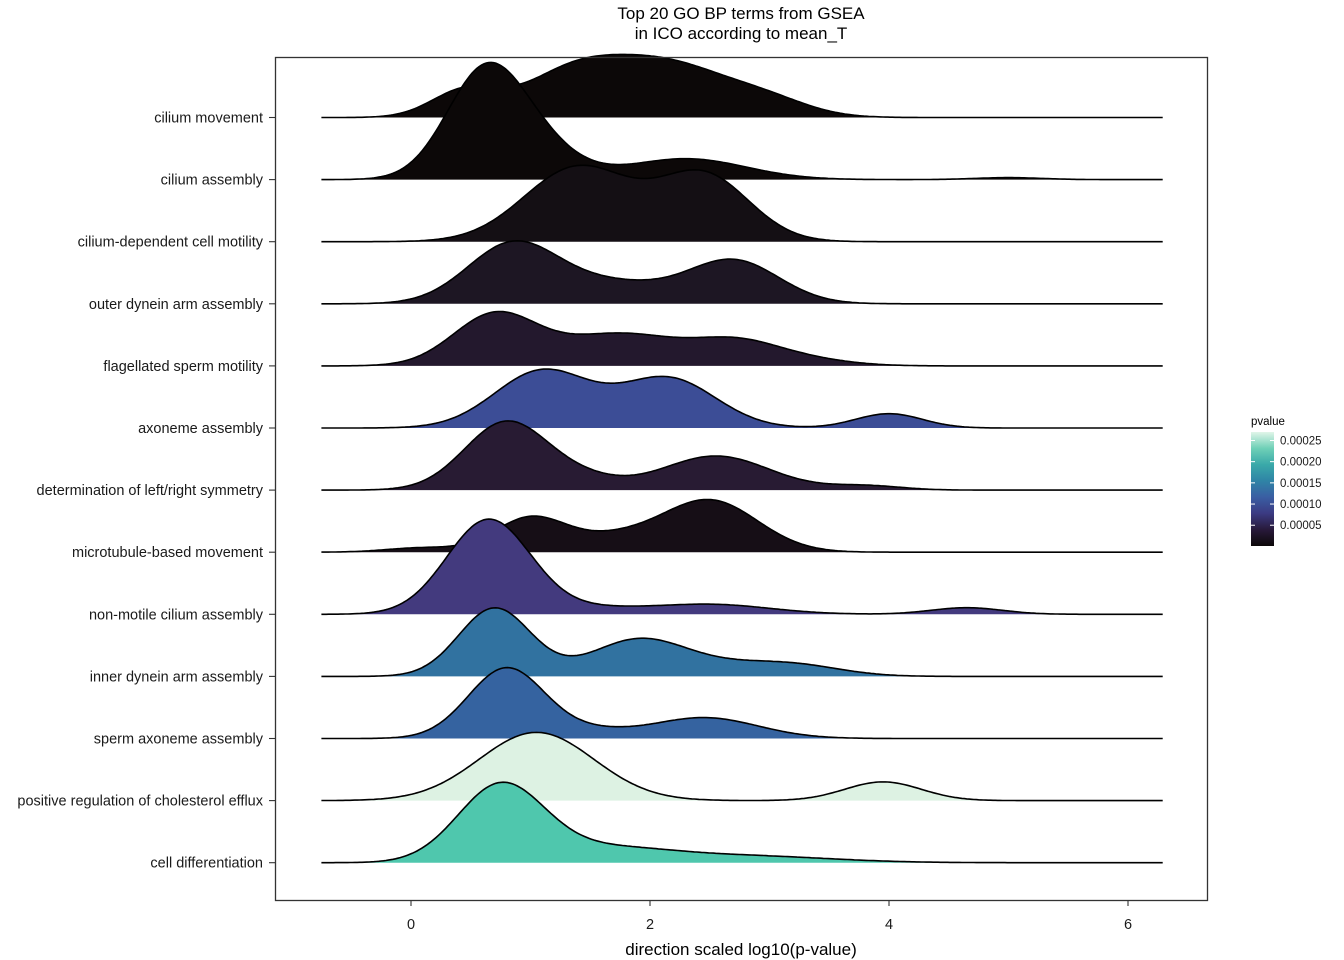 The height and width of the screenshot is (960, 1344). I want to click on y-axis-label: axoneme assembly, so click(201, 429).